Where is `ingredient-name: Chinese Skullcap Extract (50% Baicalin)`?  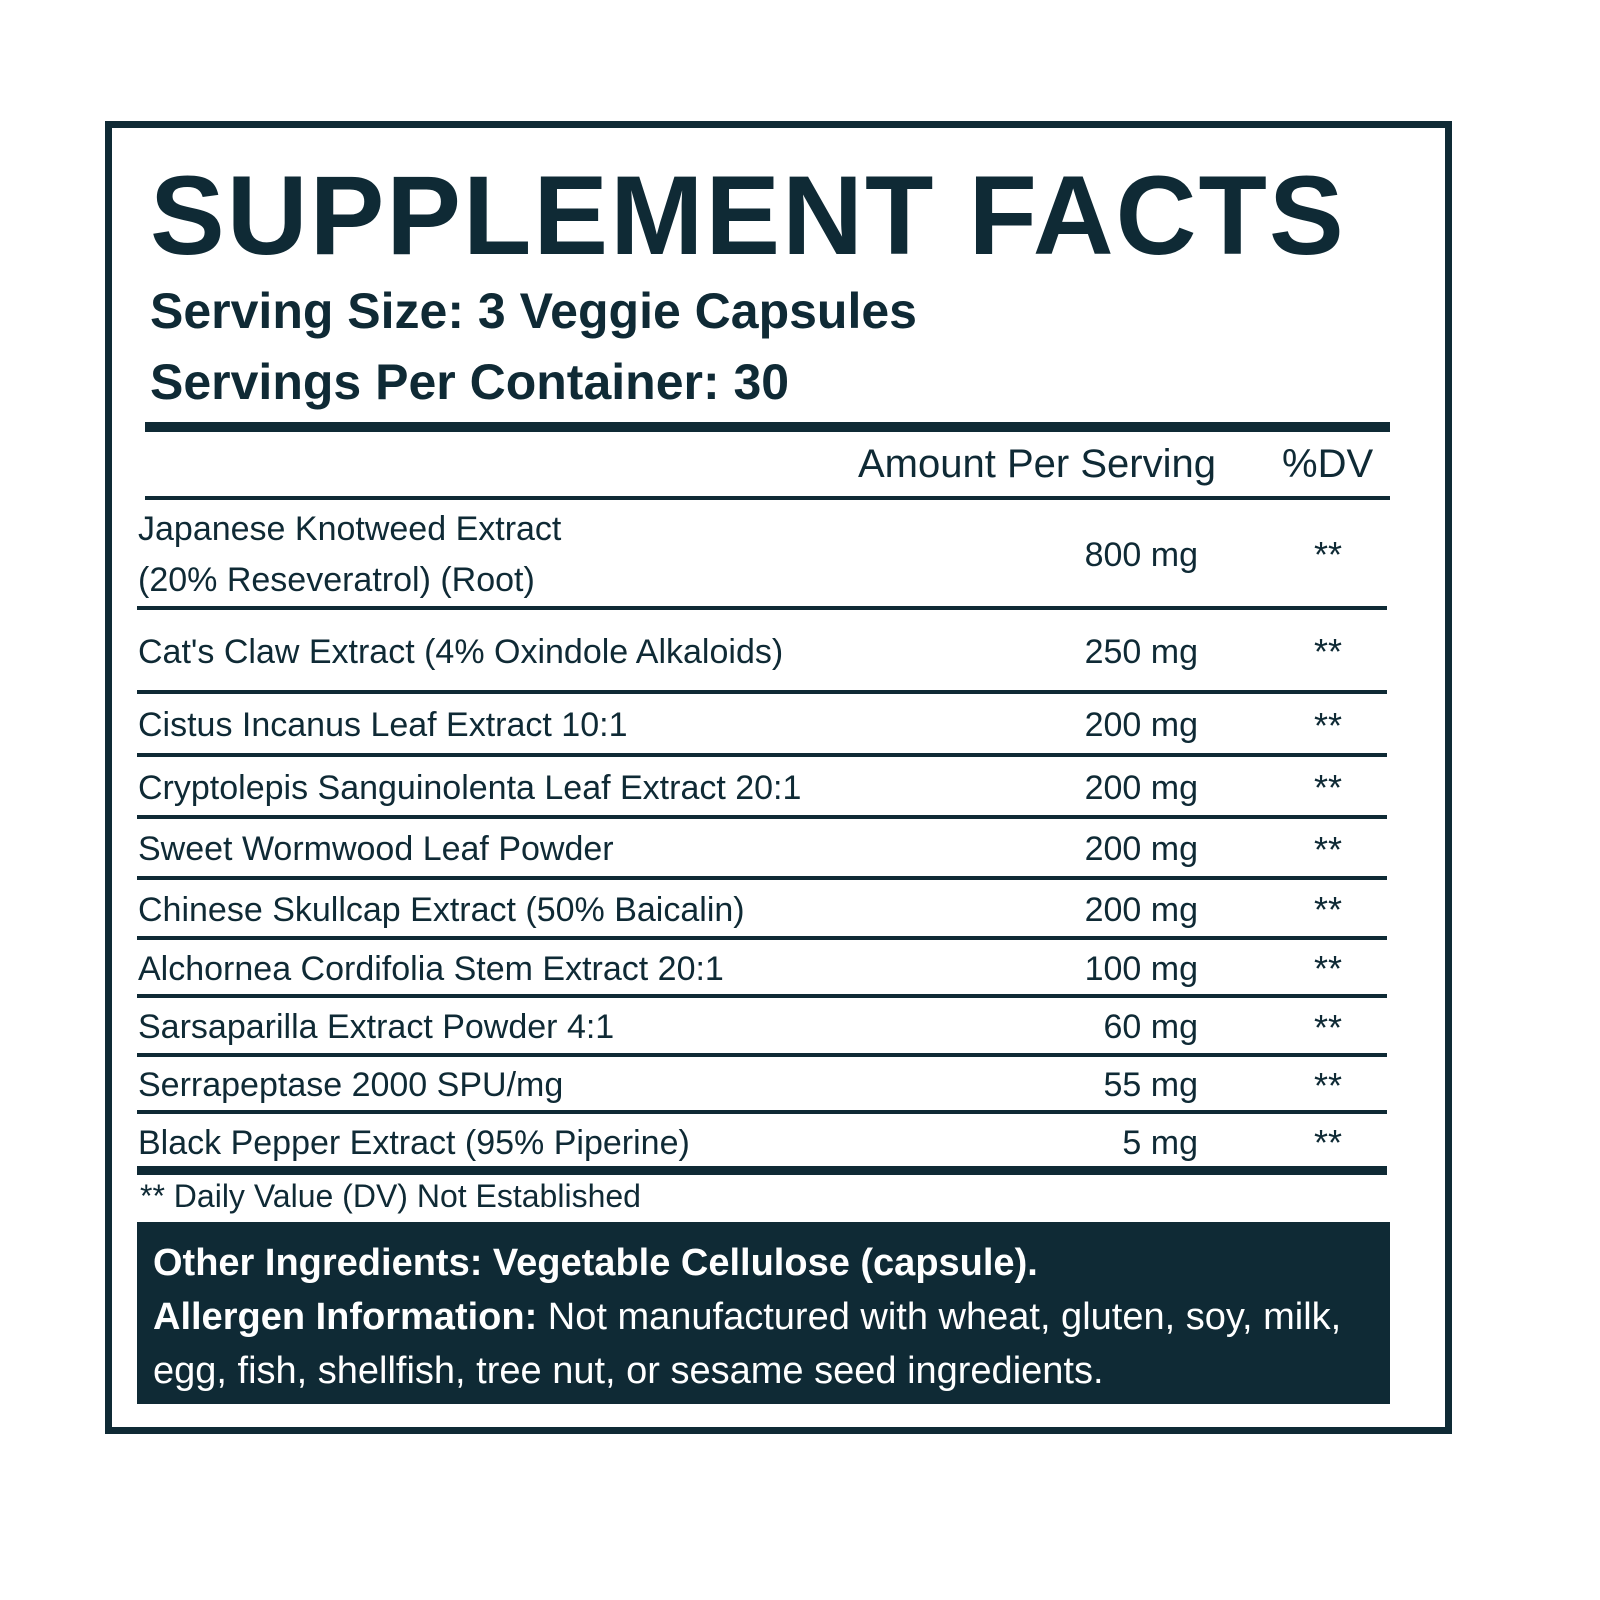 ingredient-name: Chinese Skullcap Extract (50% Baicalin) is located at coordinates (441, 909).